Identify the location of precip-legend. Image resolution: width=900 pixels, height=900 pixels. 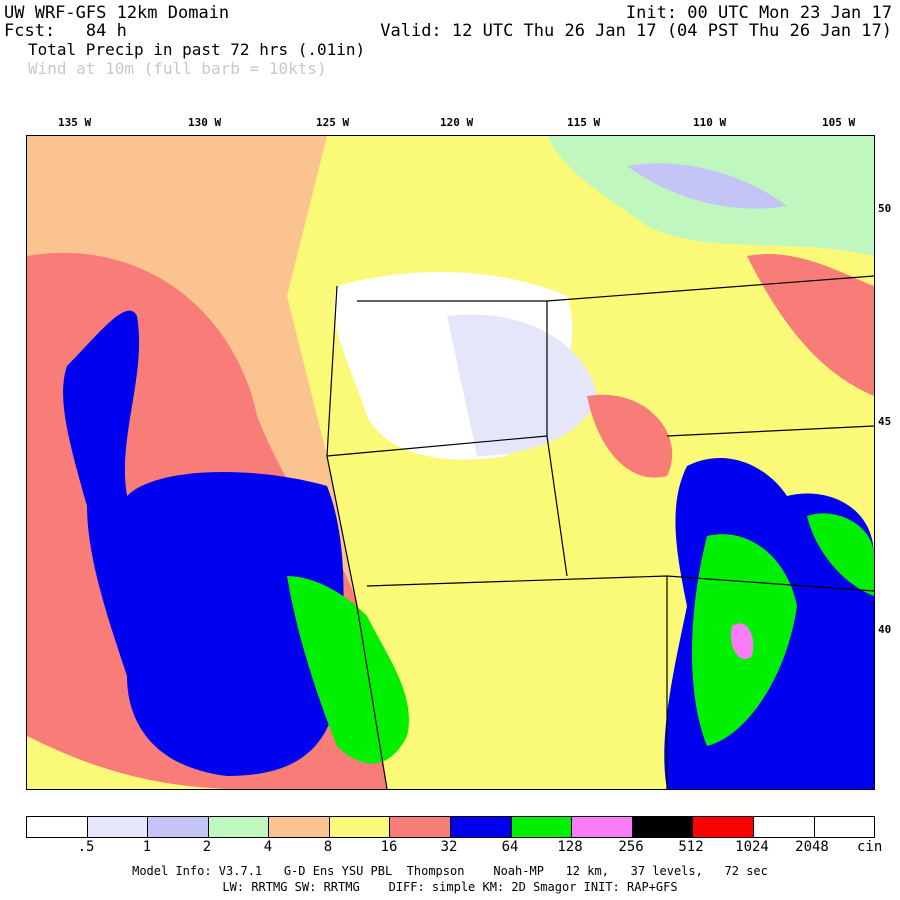
(450, 827).